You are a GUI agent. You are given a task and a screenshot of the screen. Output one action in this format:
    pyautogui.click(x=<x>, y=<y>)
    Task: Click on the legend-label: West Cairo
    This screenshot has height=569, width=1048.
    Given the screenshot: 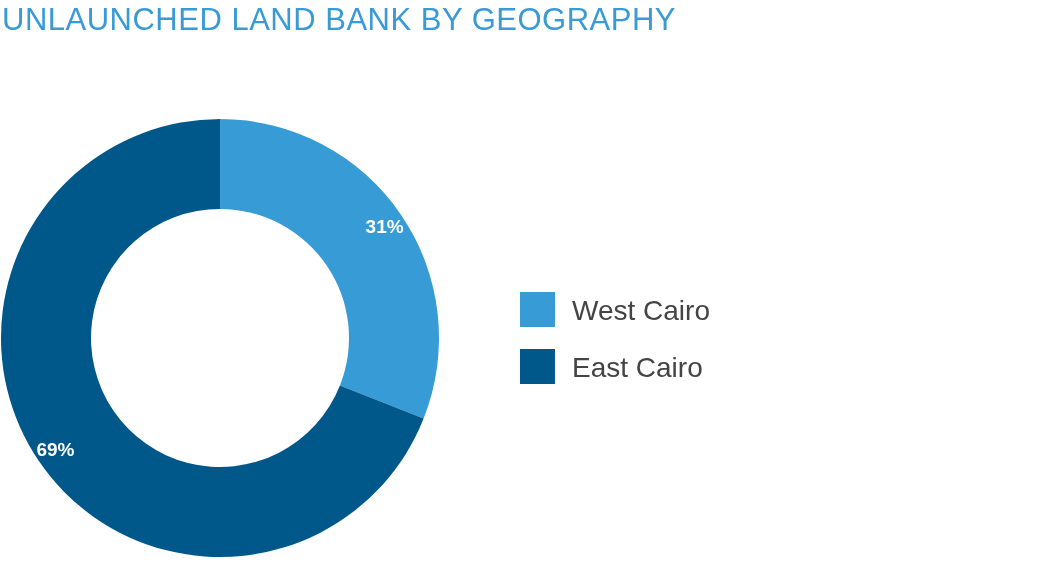 What is the action you would take?
    pyautogui.click(x=641, y=310)
    